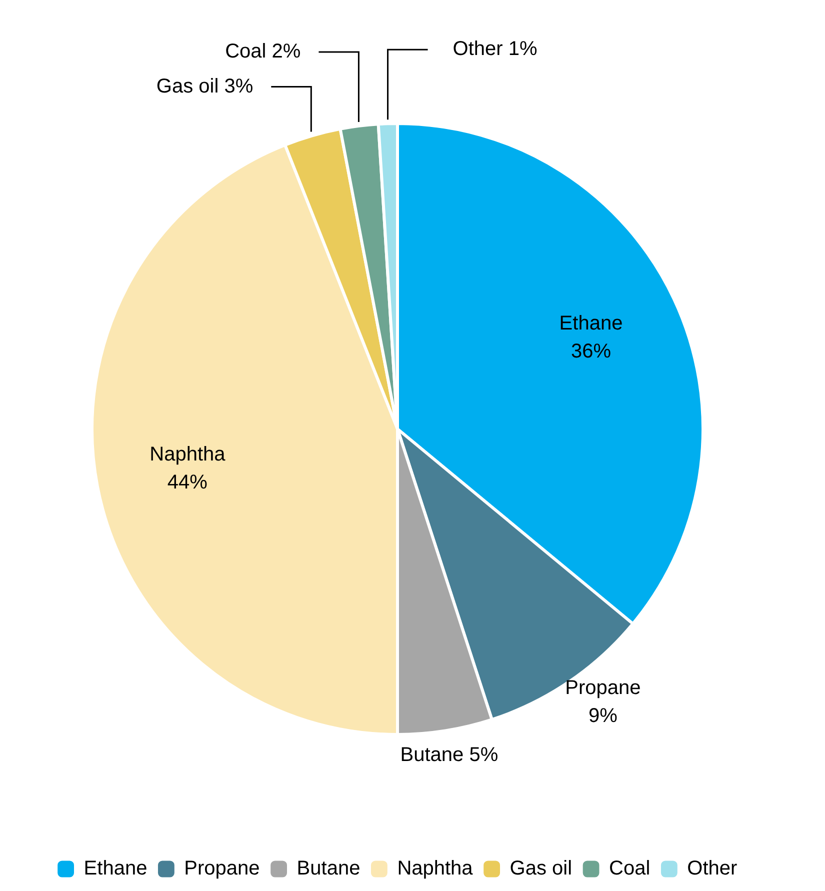  Describe the element at coordinates (116, 869) in the screenshot. I see `legend-label: Ethane` at that location.